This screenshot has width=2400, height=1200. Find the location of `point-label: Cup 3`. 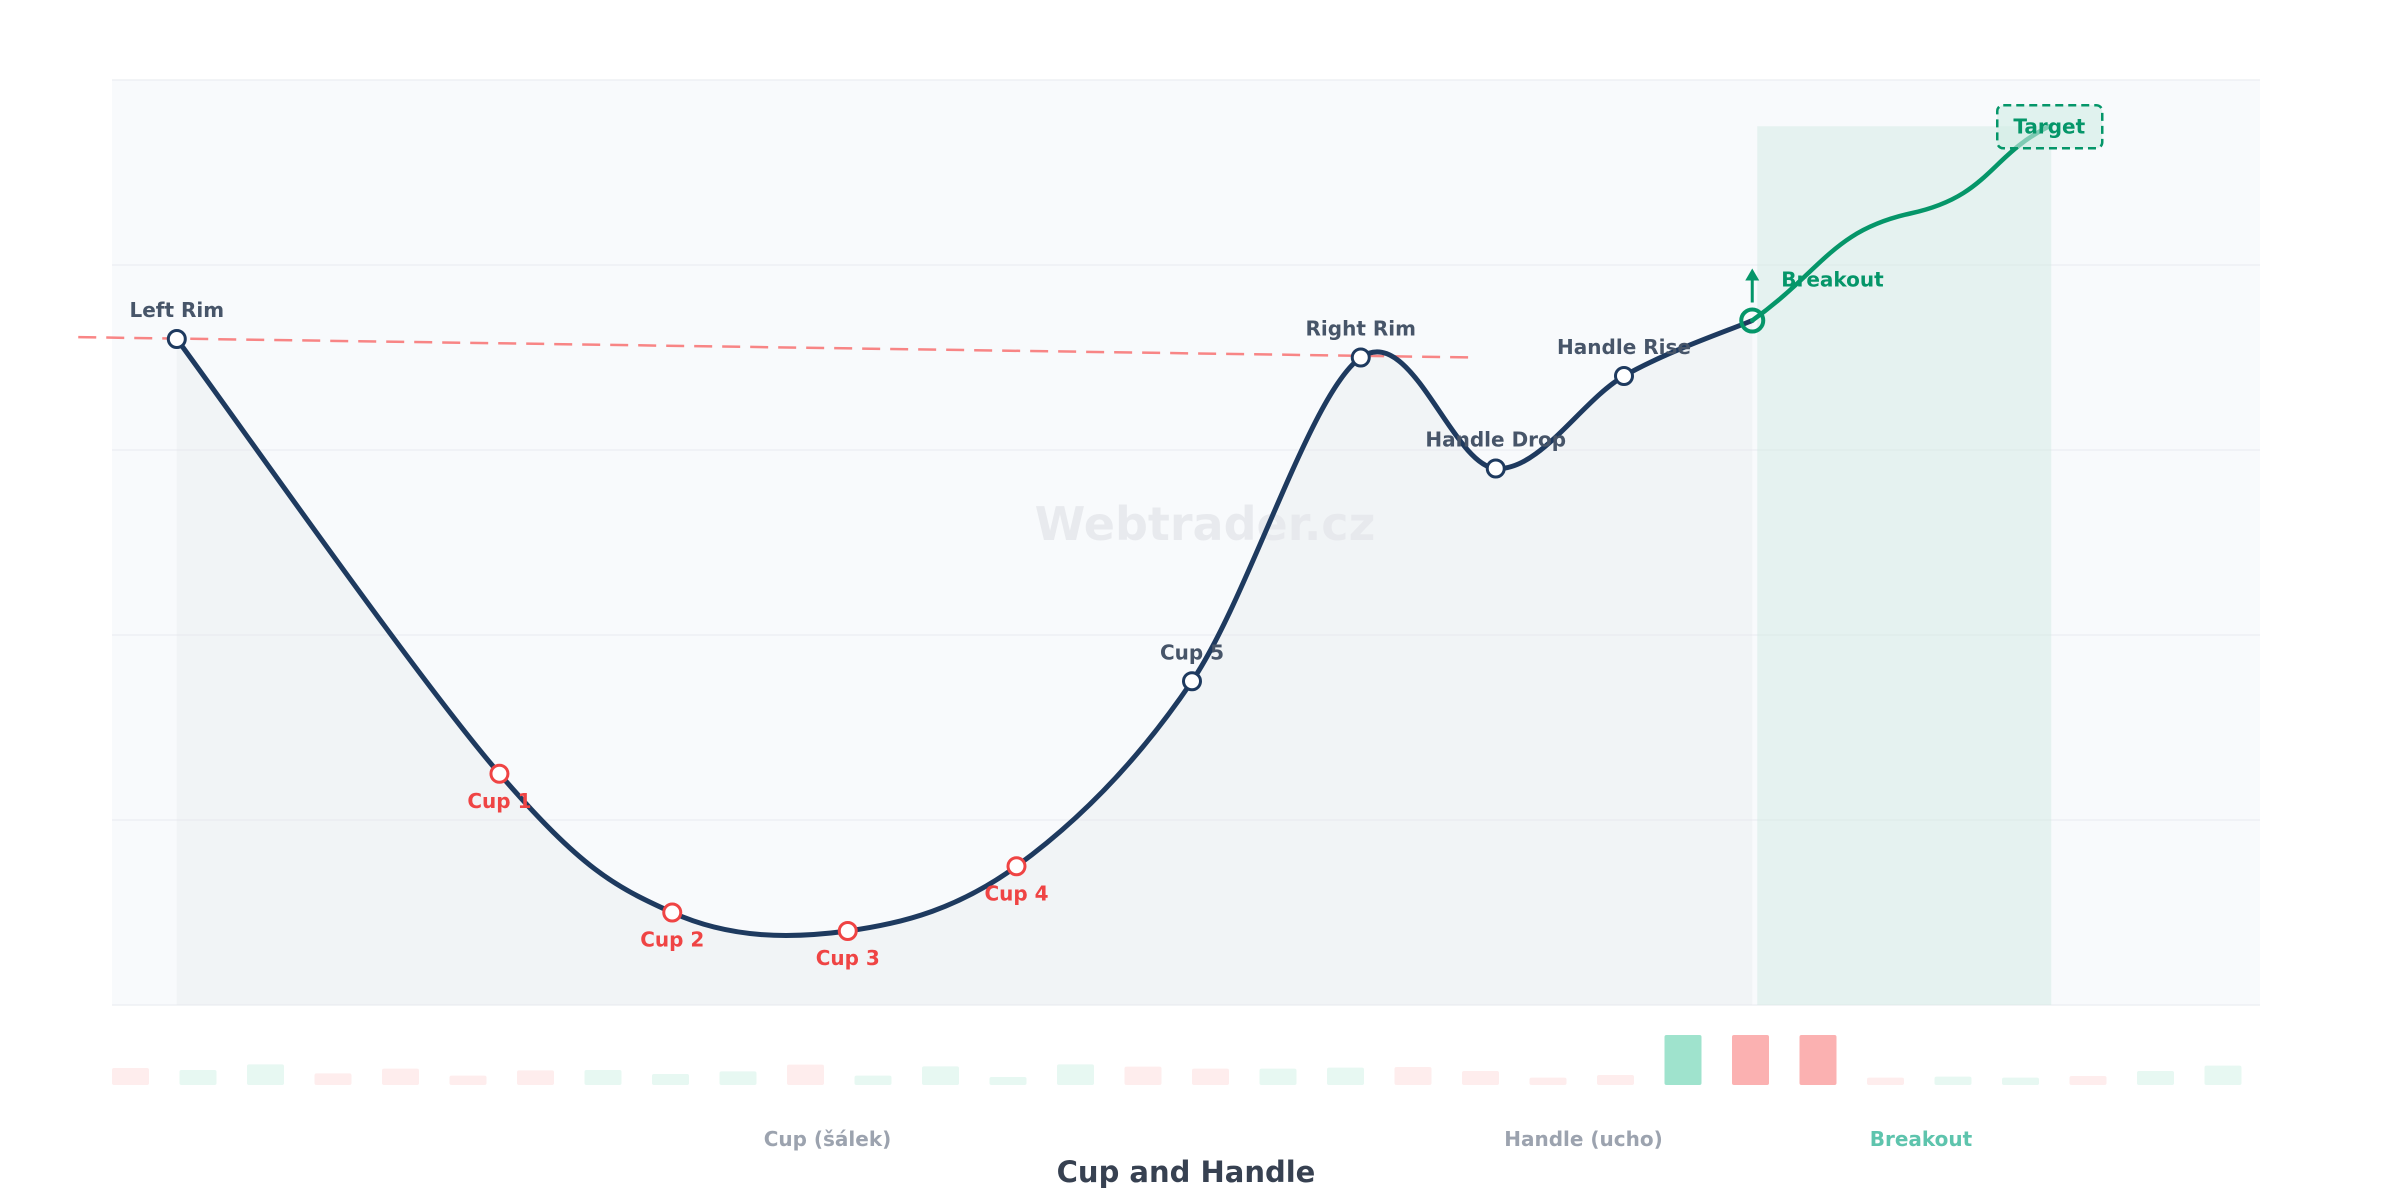

point-label: Cup 3 is located at coordinates (848, 958).